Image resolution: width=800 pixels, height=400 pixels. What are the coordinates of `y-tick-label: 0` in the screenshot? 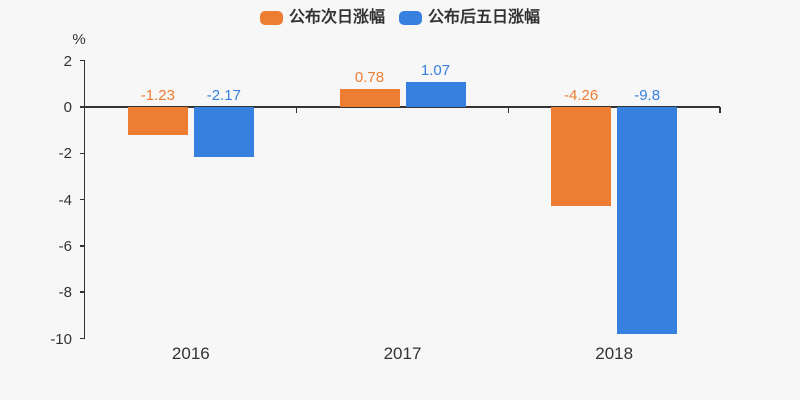 It's located at (67, 107).